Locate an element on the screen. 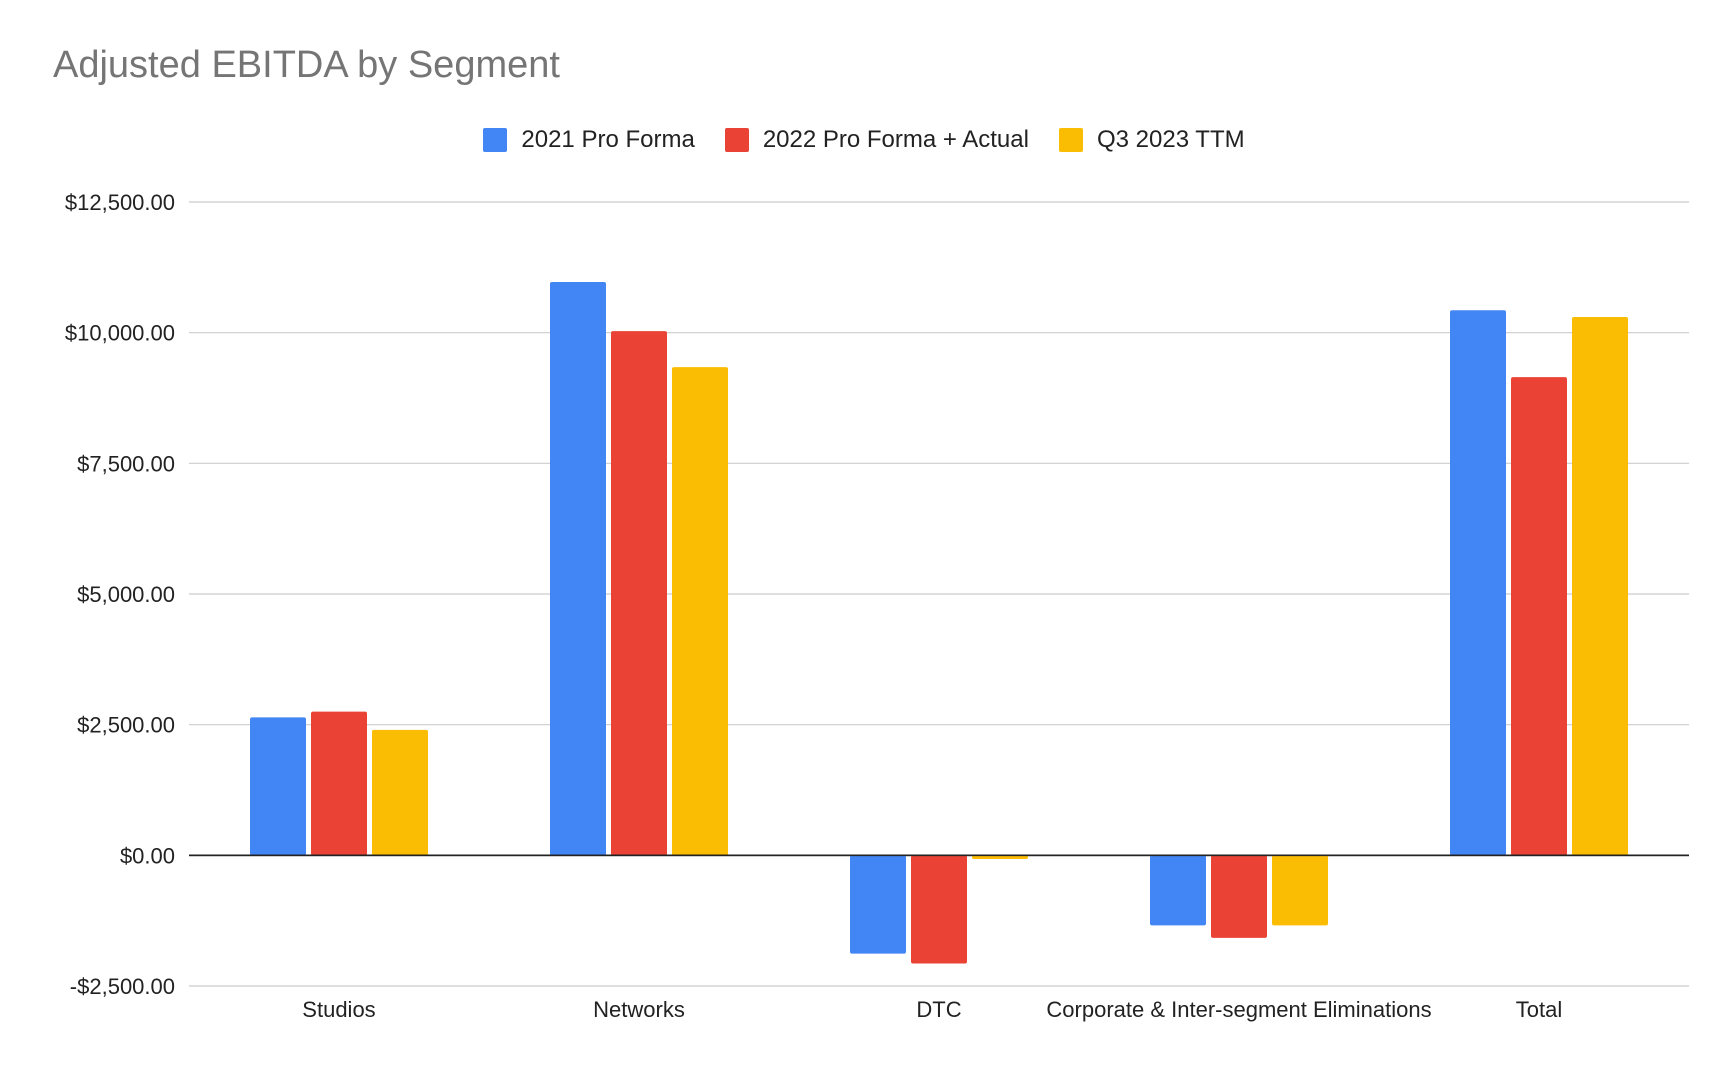  x-tick-label: Total is located at coordinates (1539, 1009).